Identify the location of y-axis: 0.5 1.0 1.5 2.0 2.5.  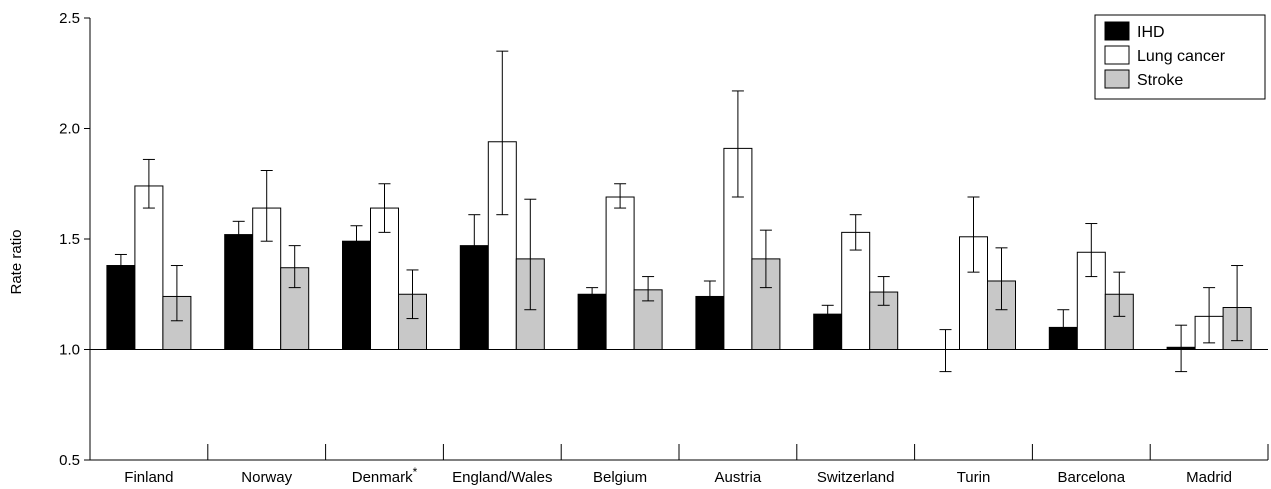
(75, 239).